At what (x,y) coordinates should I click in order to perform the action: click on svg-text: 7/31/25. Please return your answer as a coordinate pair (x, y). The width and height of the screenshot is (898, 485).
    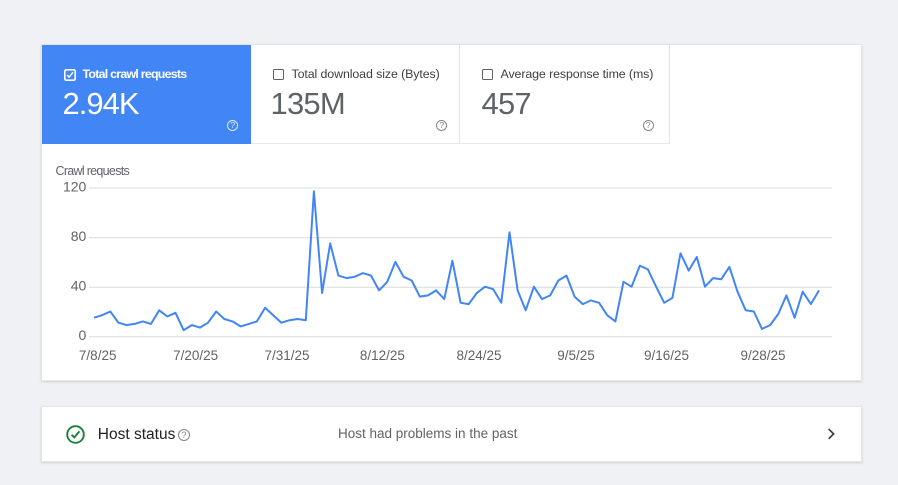
    Looking at the image, I should click on (286, 355).